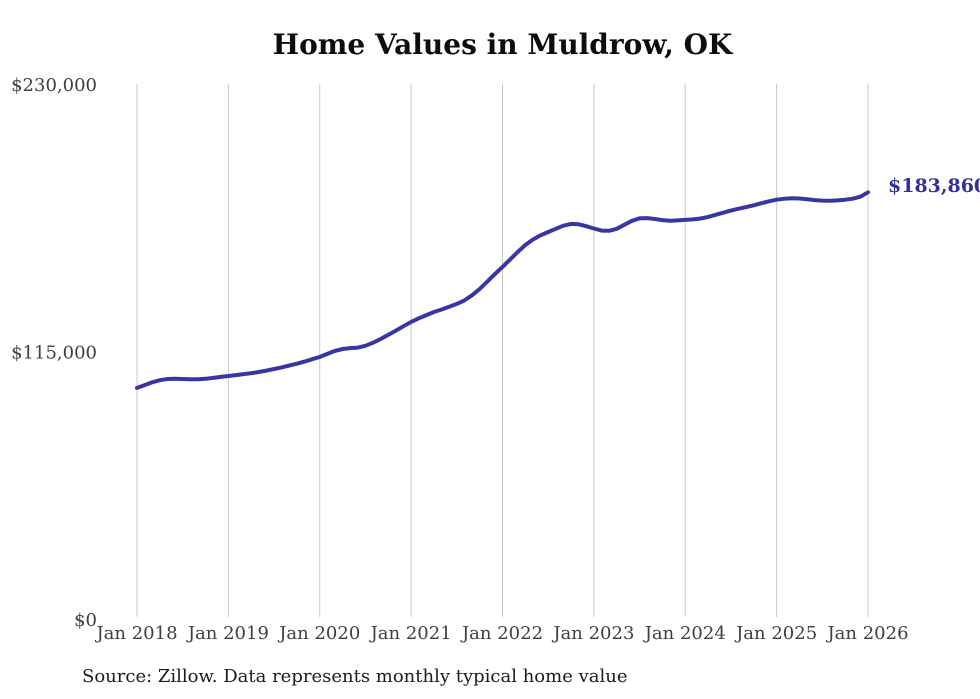  What do you see at coordinates (866, 633) in the screenshot?
I see `x-axis-tick-label: Jan 2026` at bounding box center [866, 633].